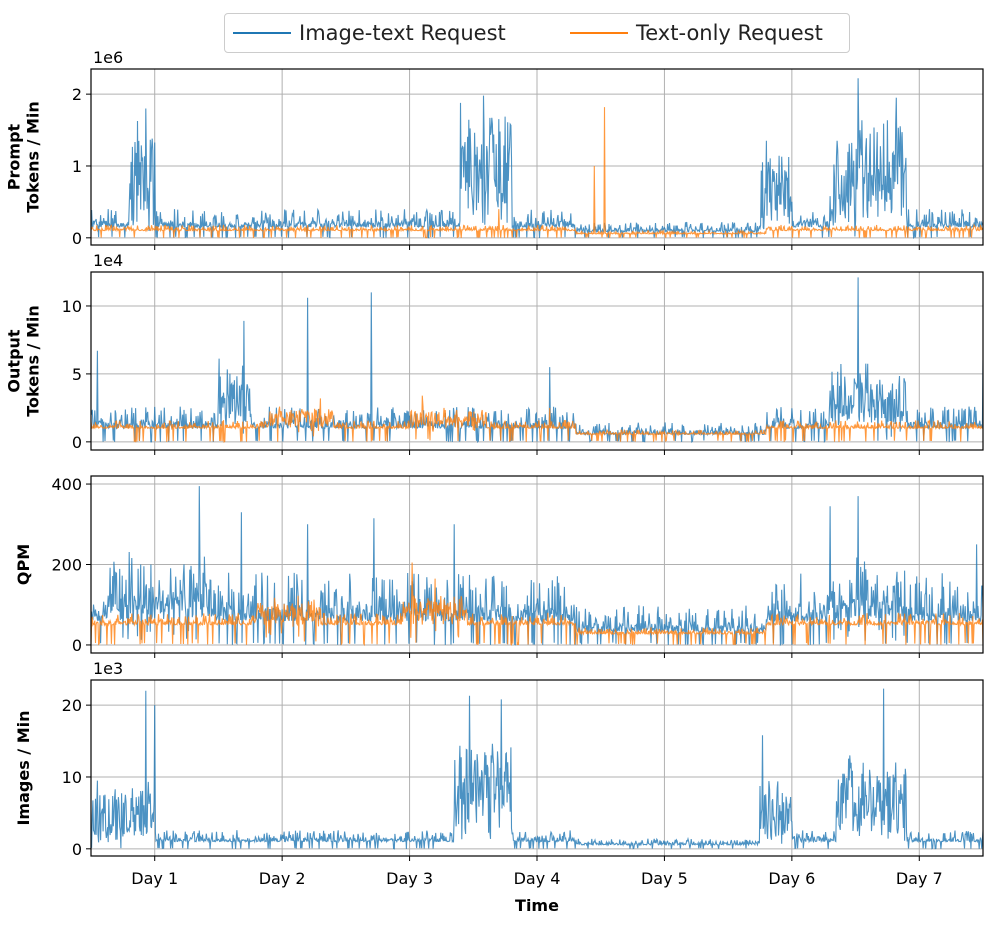  I want to click on y-tick-label: 2, so click(77, 94).